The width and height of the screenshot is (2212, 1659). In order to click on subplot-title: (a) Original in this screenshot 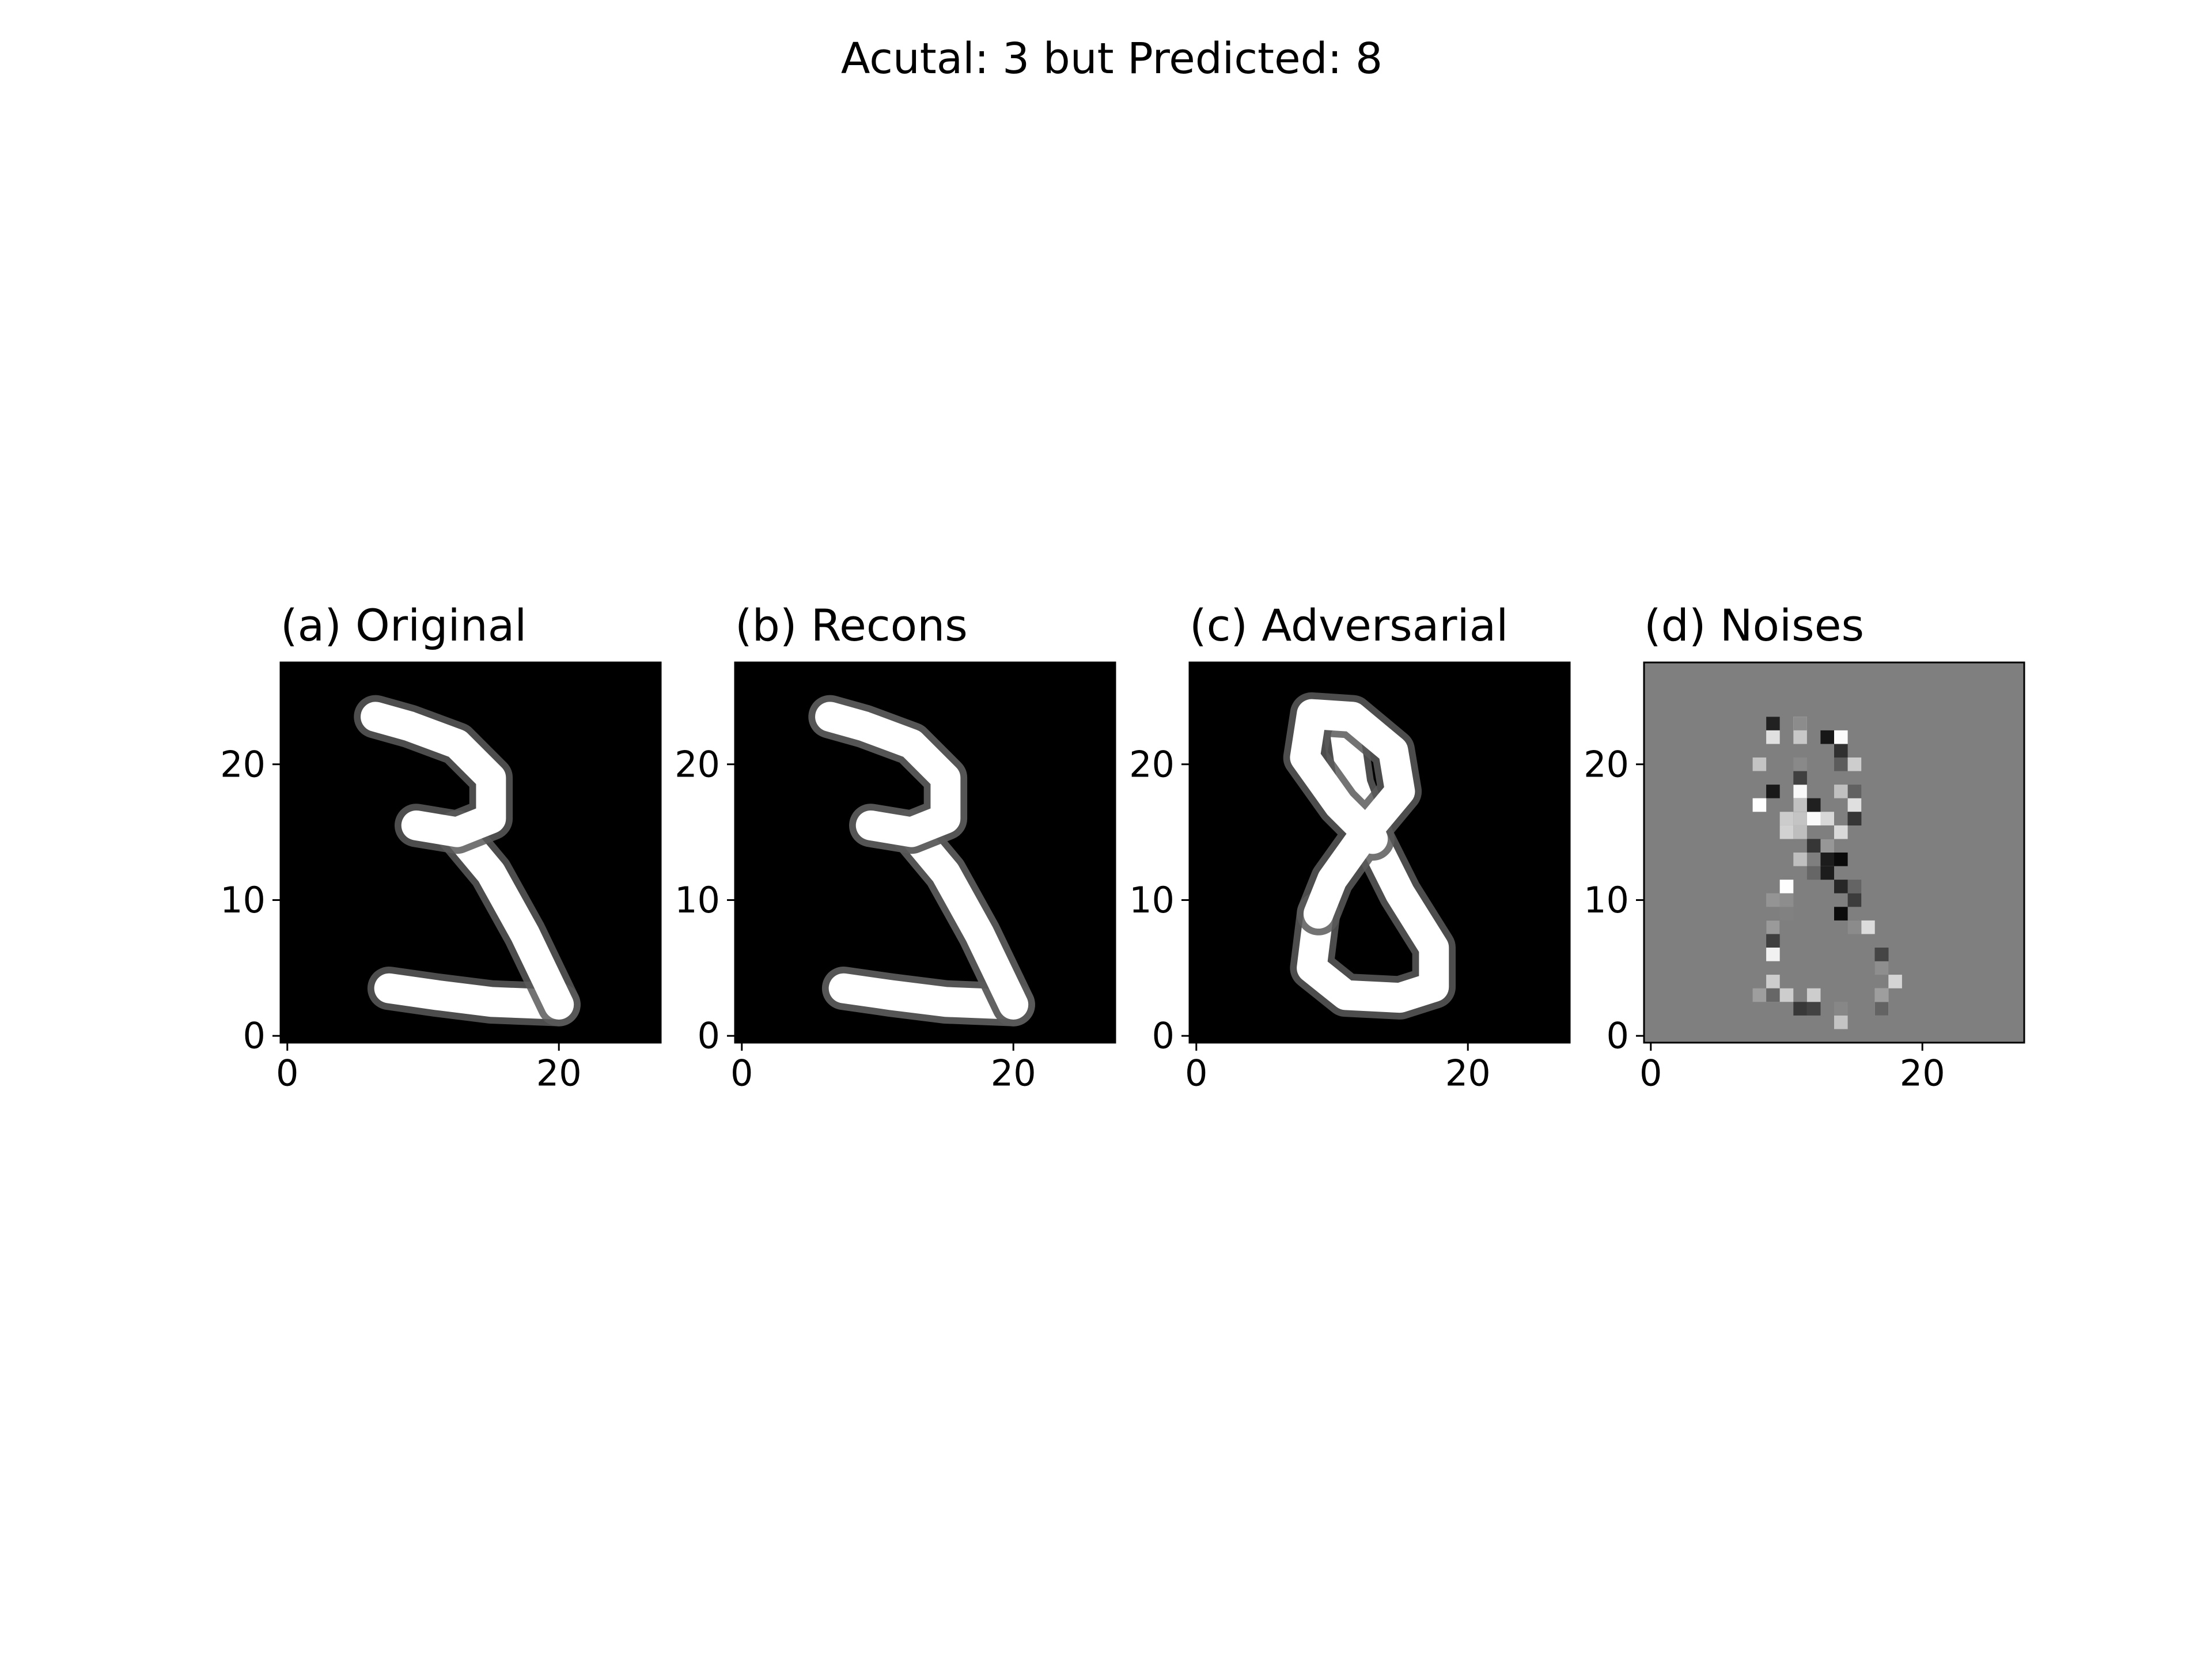, I will do `click(404, 625)`.